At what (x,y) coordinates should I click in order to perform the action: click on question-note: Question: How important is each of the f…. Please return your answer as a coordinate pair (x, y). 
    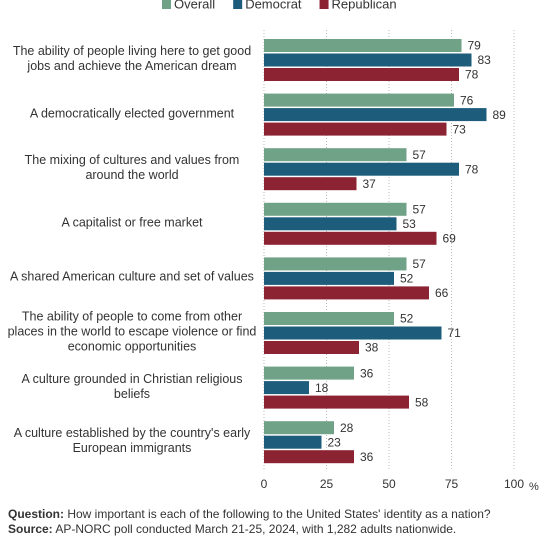
    Looking at the image, I should click on (249, 514).